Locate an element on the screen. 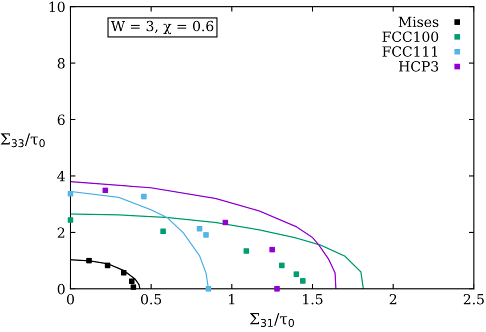  y-tick-label: 6 is located at coordinates (61, 119).